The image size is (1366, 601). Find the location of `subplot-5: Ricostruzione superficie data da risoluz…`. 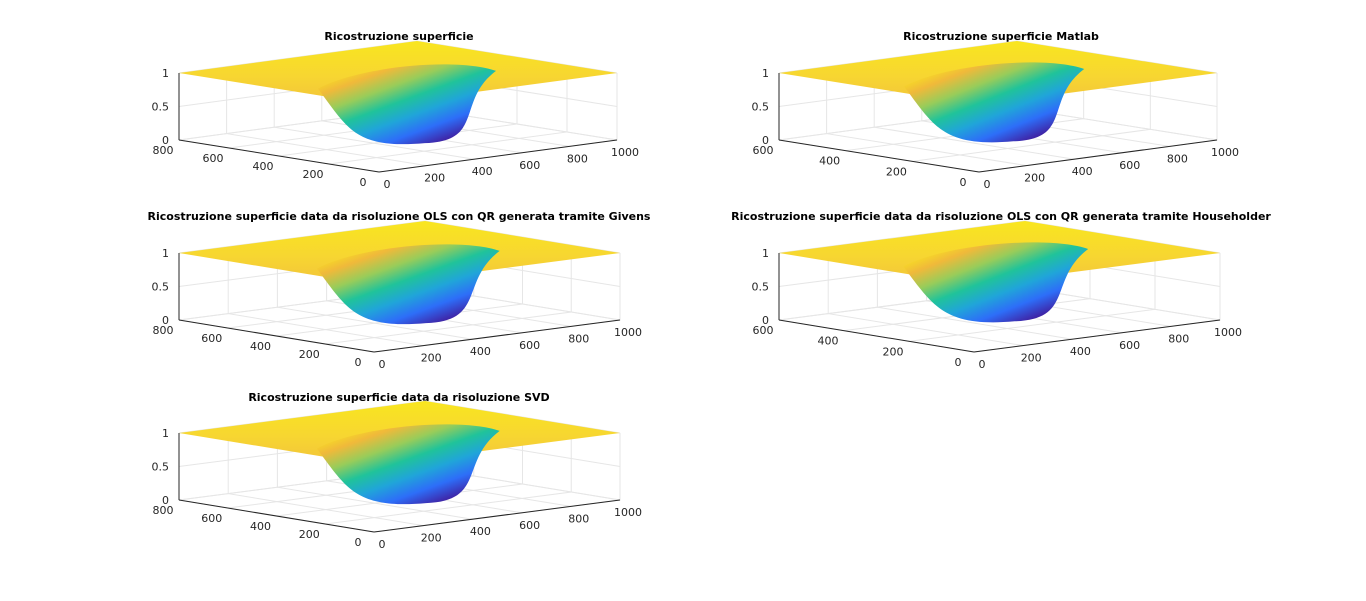

subplot-5: Ricostruzione superficie data da risoluz… is located at coordinates (397, 471).